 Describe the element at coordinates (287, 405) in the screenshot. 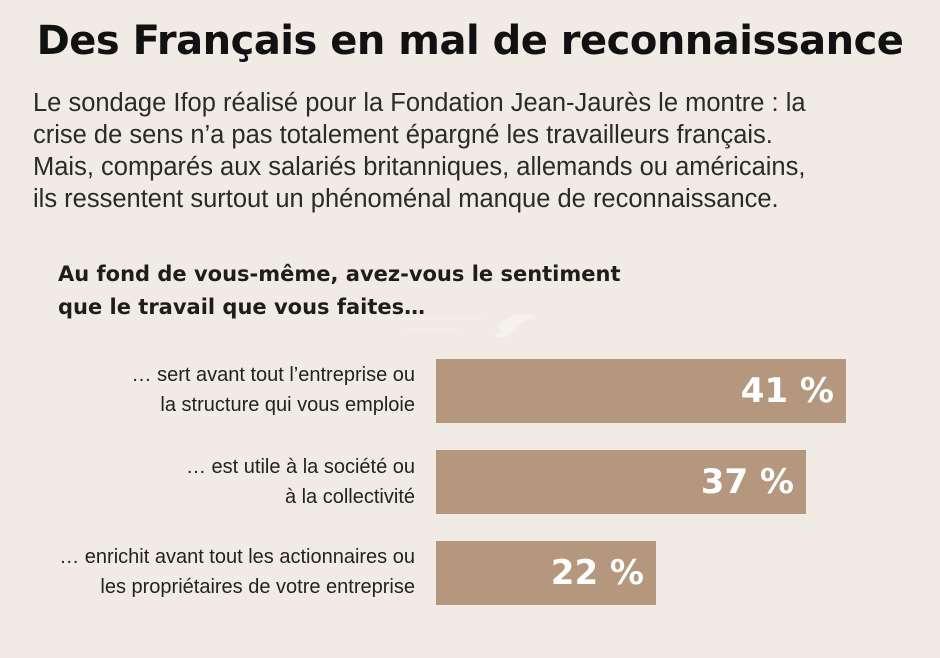

I see `category-label-line: la structure qui vous emploie` at that location.